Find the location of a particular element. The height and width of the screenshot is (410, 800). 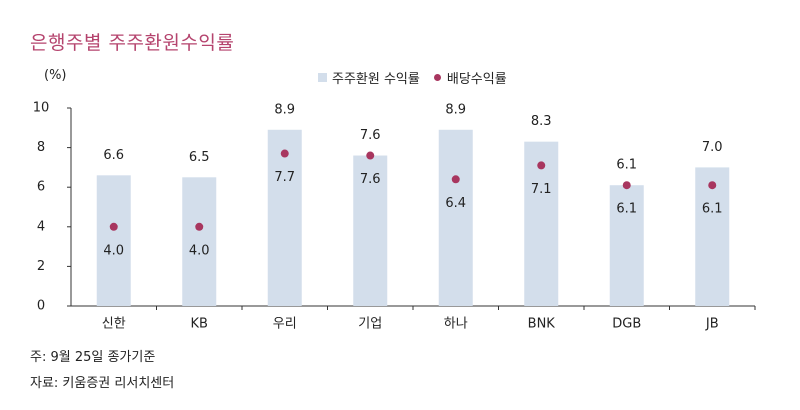

x-category-label: 하나 is located at coordinates (456, 324).